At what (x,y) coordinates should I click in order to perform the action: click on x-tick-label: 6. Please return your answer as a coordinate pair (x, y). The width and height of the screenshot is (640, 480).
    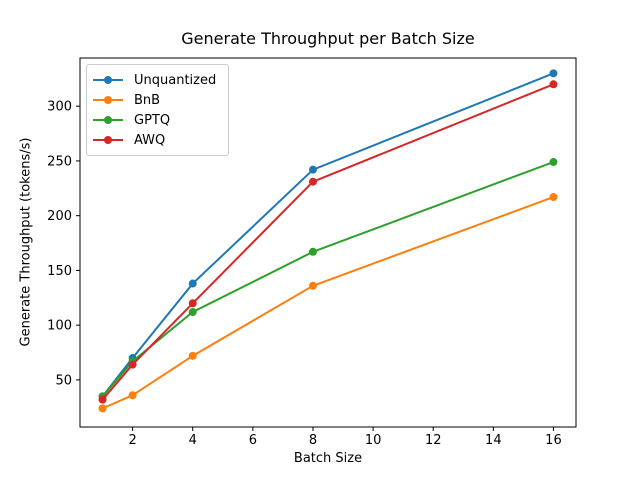
    Looking at the image, I should click on (253, 440).